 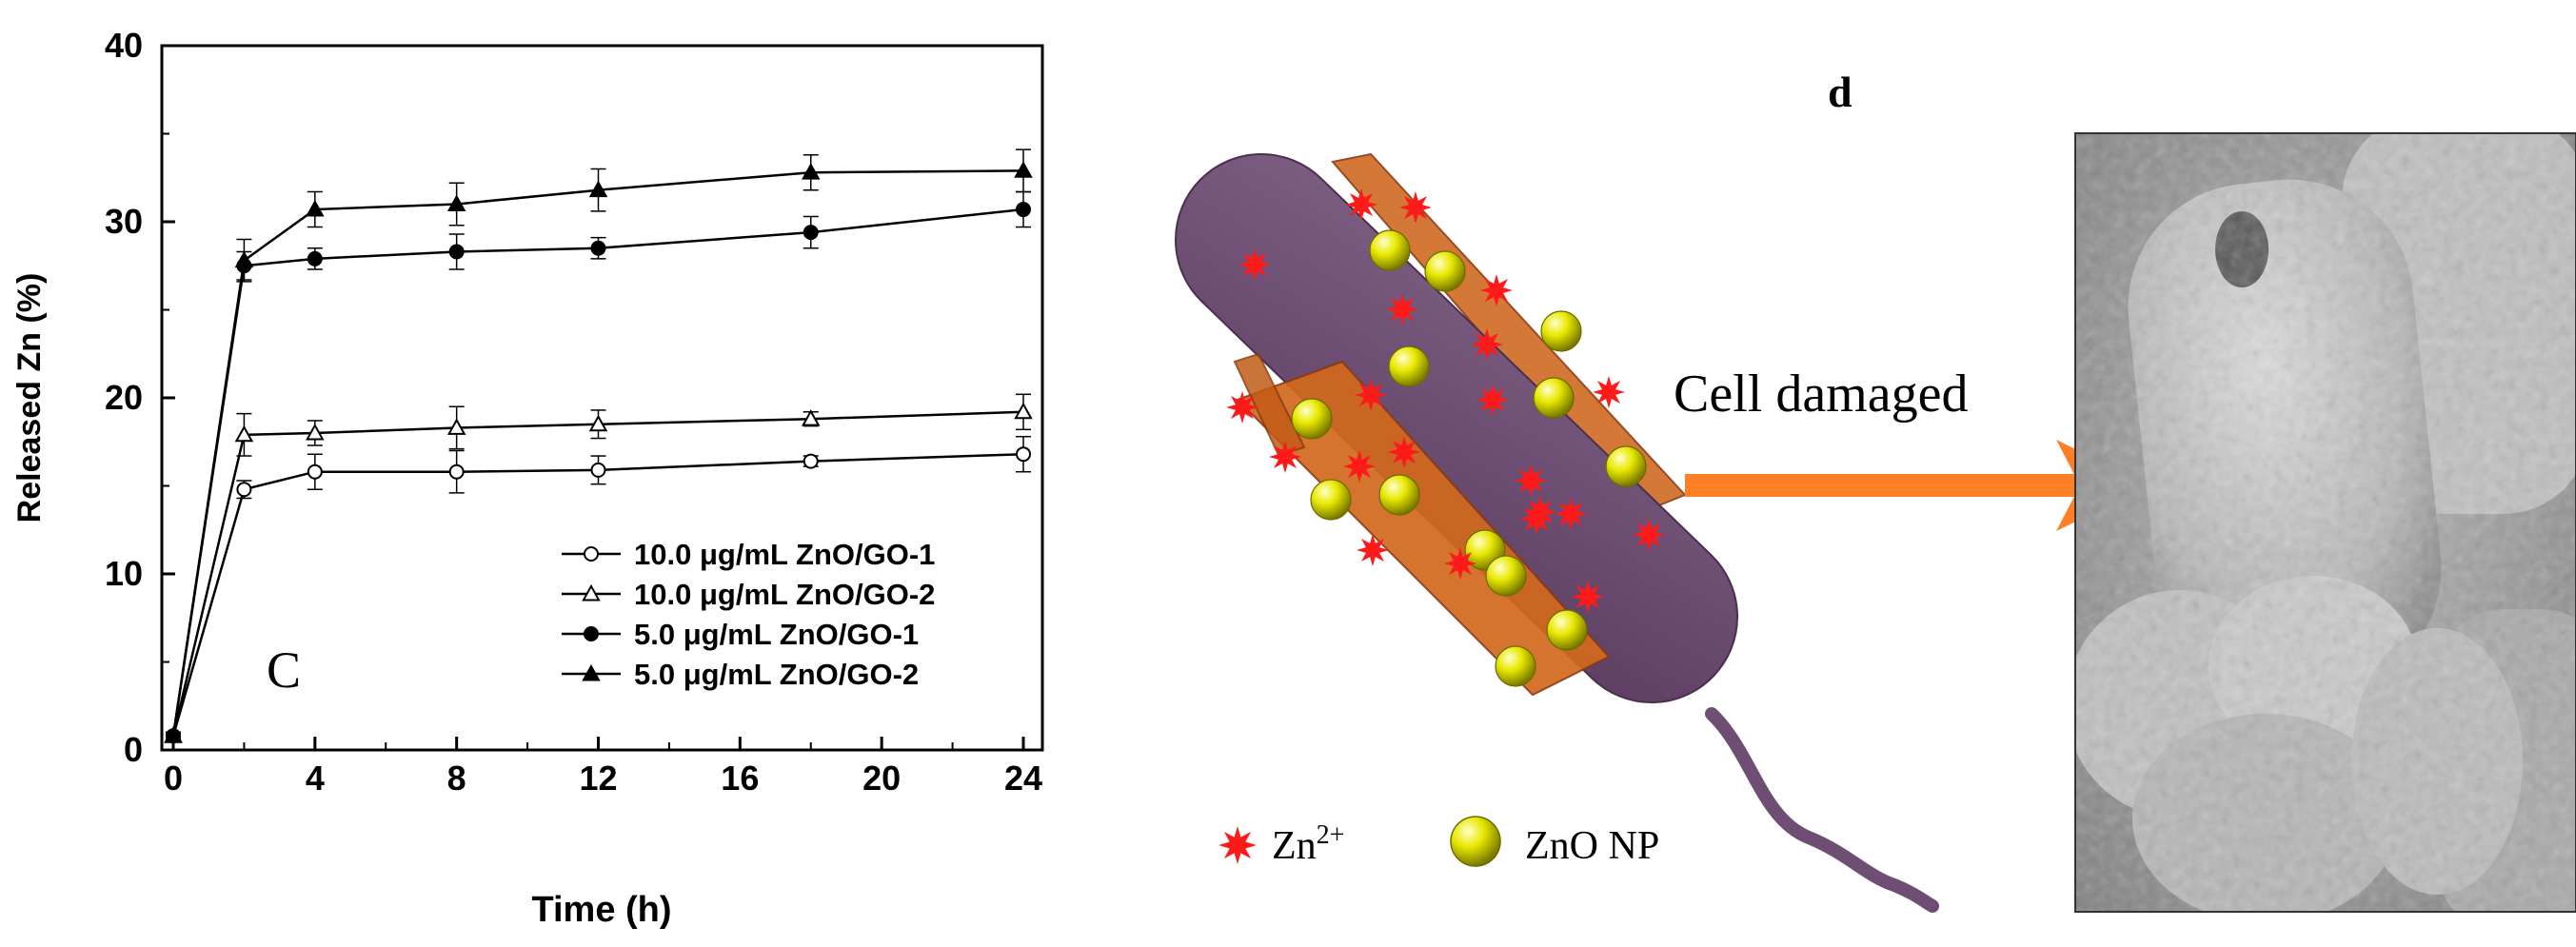 What do you see at coordinates (124, 573) in the screenshot?
I see `y-tick-label: 10` at bounding box center [124, 573].